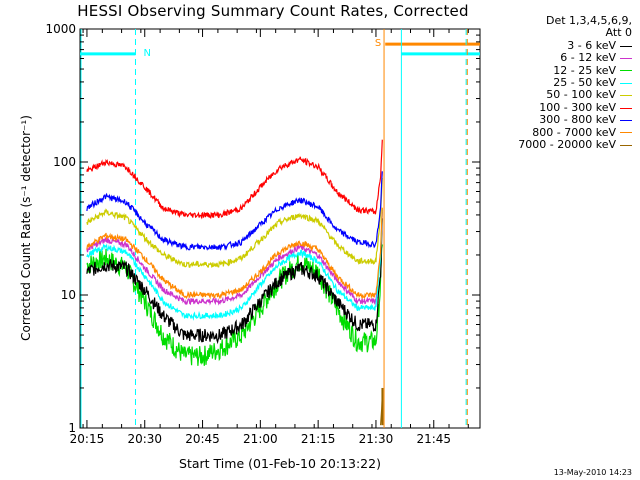 This screenshot has width=640, height=480. Describe the element at coordinates (280, 463) in the screenshot. I see `x-axis-label: Start Time (01-Feb-10 20:13:22)` at that location.